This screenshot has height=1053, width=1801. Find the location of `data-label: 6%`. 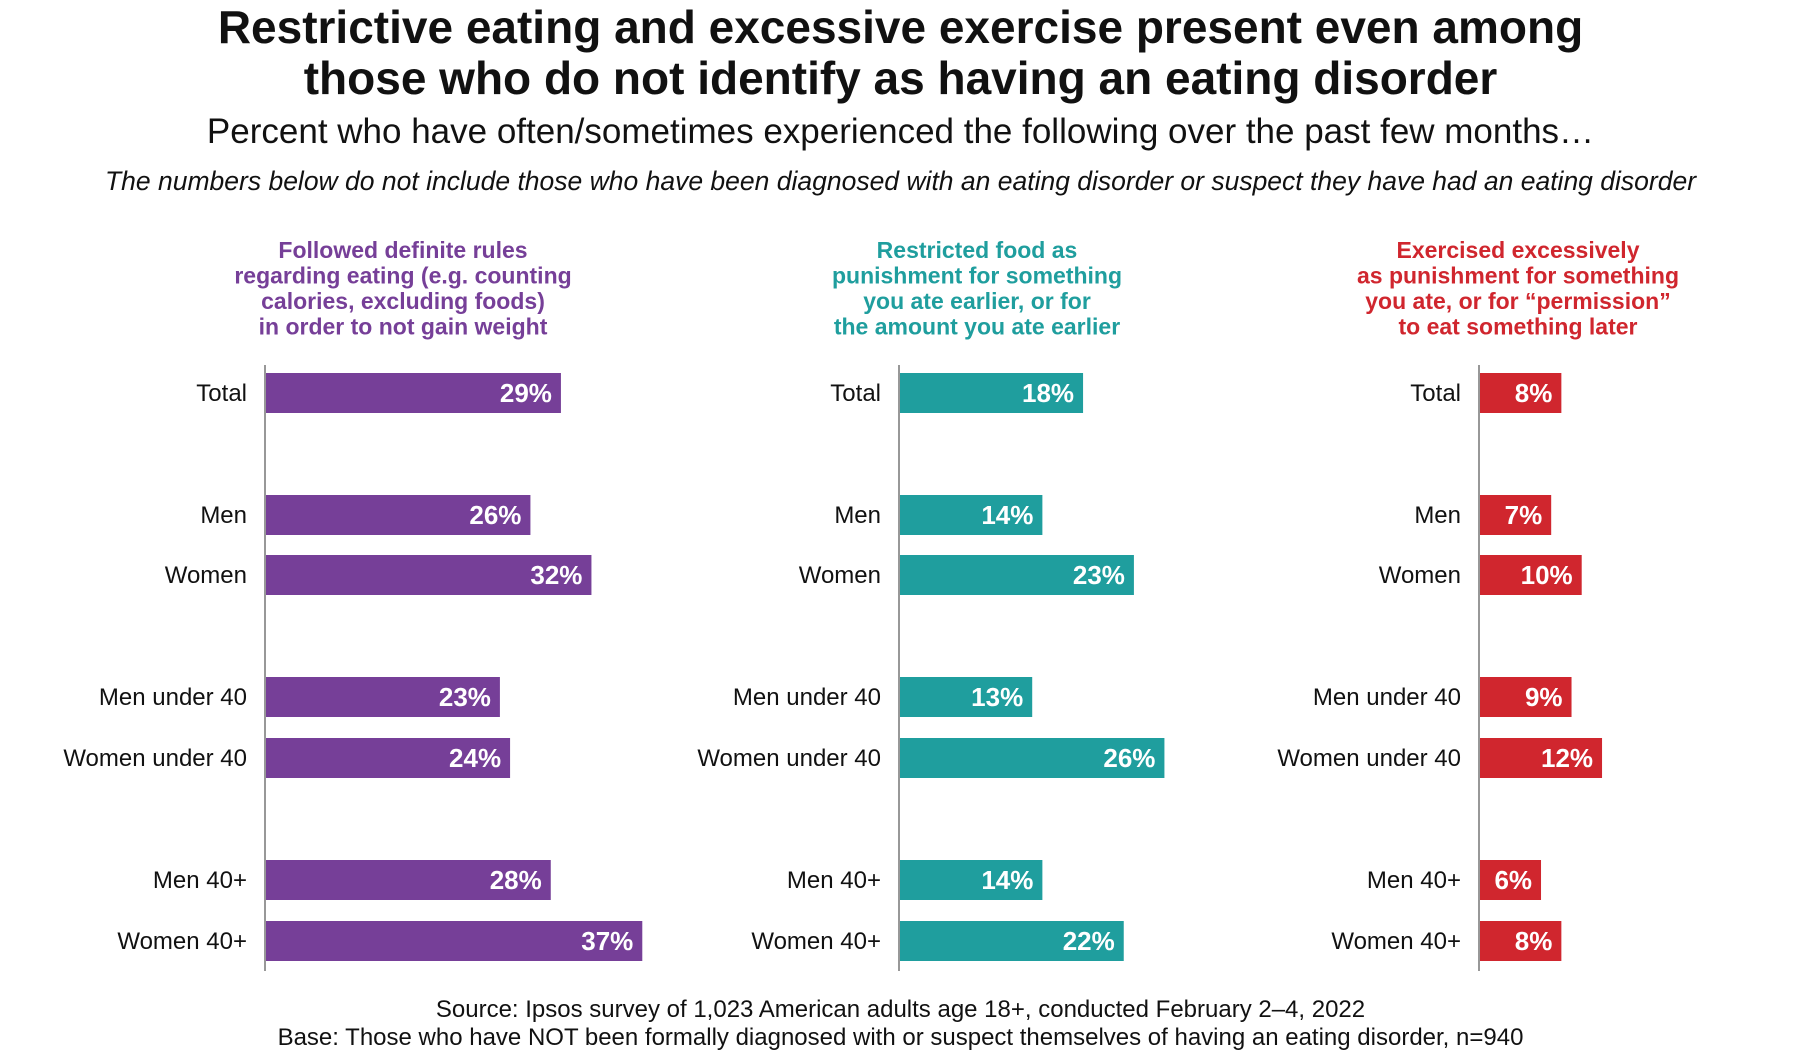

data-label: 6% is located at coordinates (1513, 880).